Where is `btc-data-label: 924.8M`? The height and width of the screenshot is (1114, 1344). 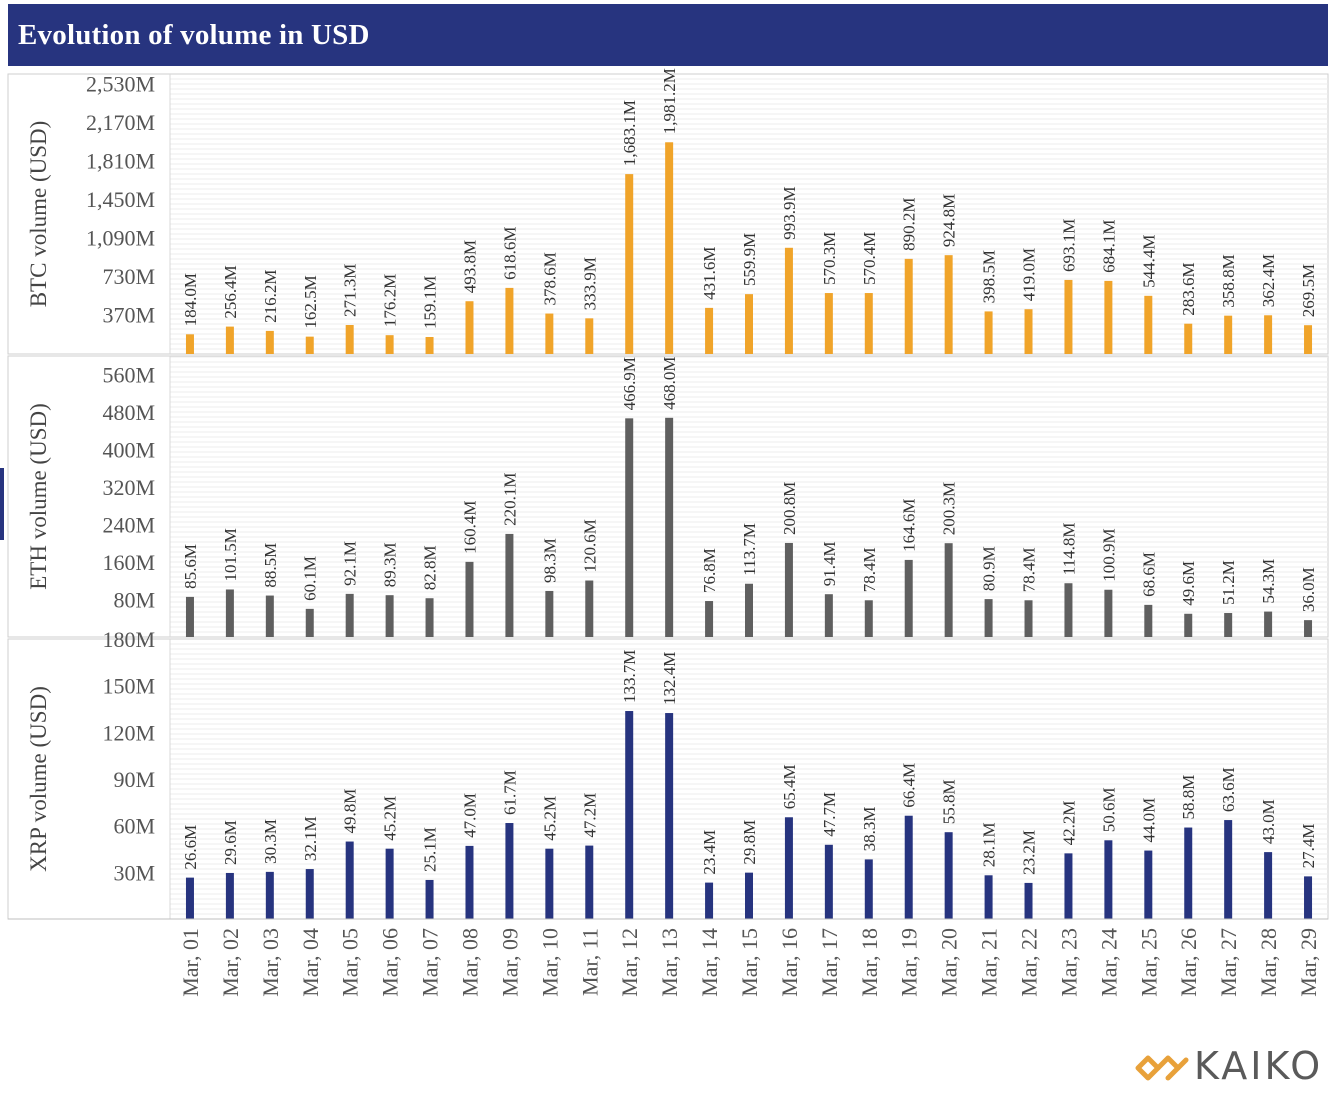 btc-data-label: 924.8M is located at coordinates (949, 220).